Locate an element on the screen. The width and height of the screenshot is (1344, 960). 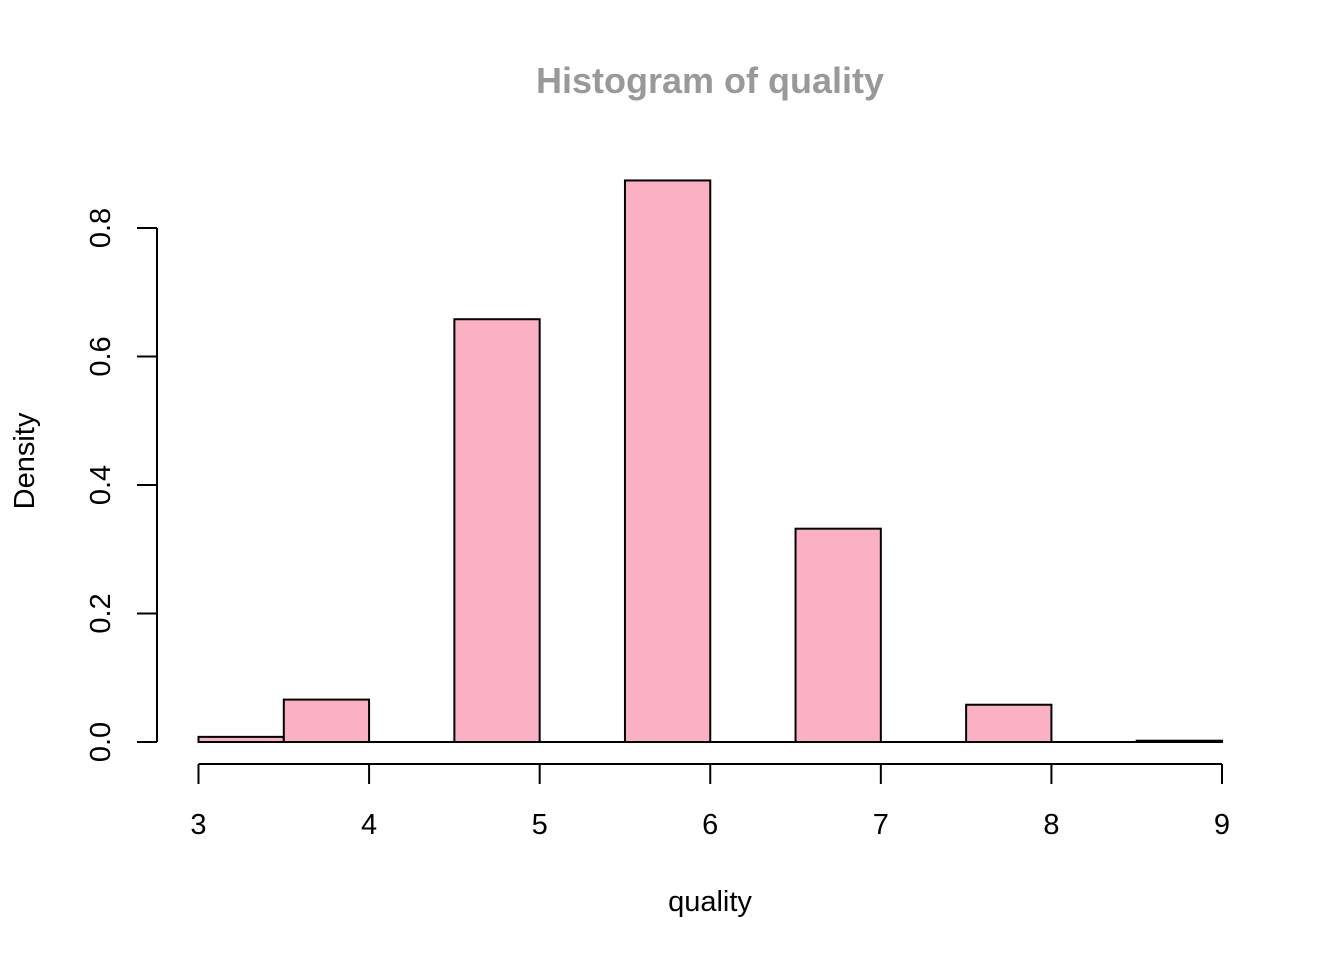
y-tick-label: 0.2 is located at coordinates (101, 613).